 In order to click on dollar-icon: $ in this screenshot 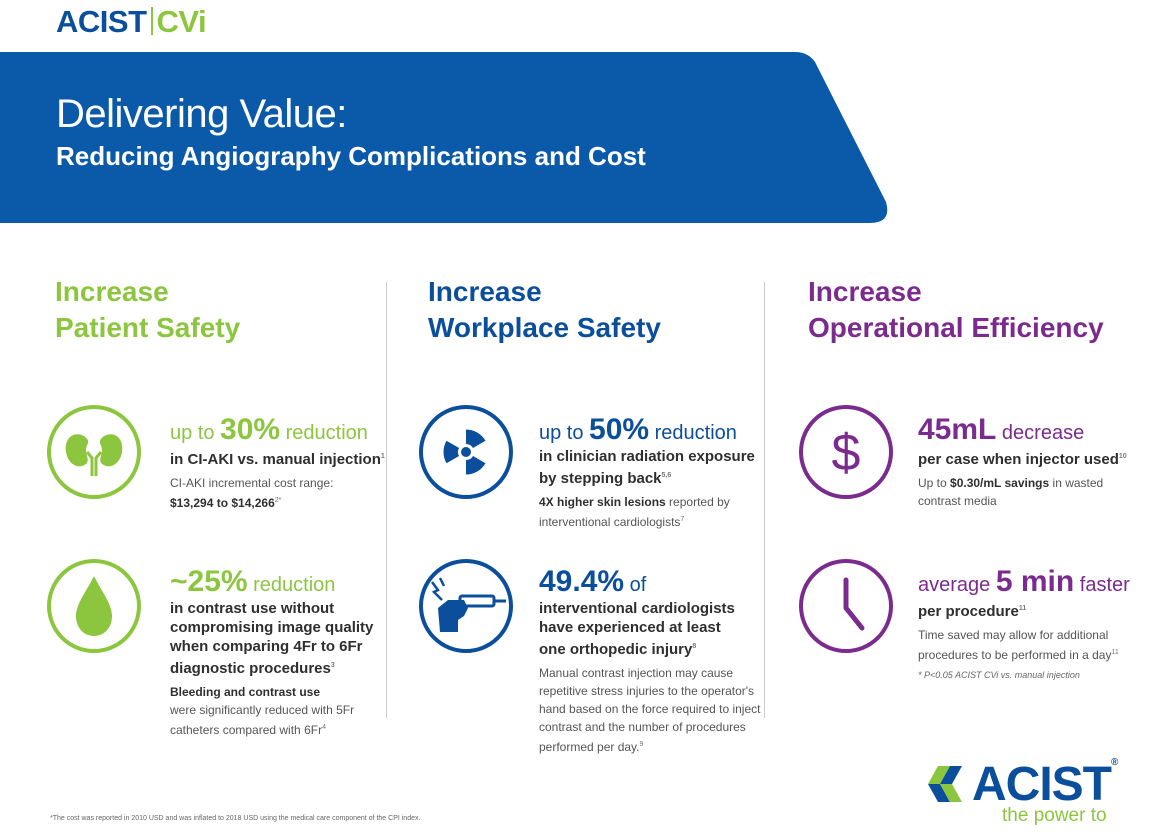, I will do `click(846, 452)`.